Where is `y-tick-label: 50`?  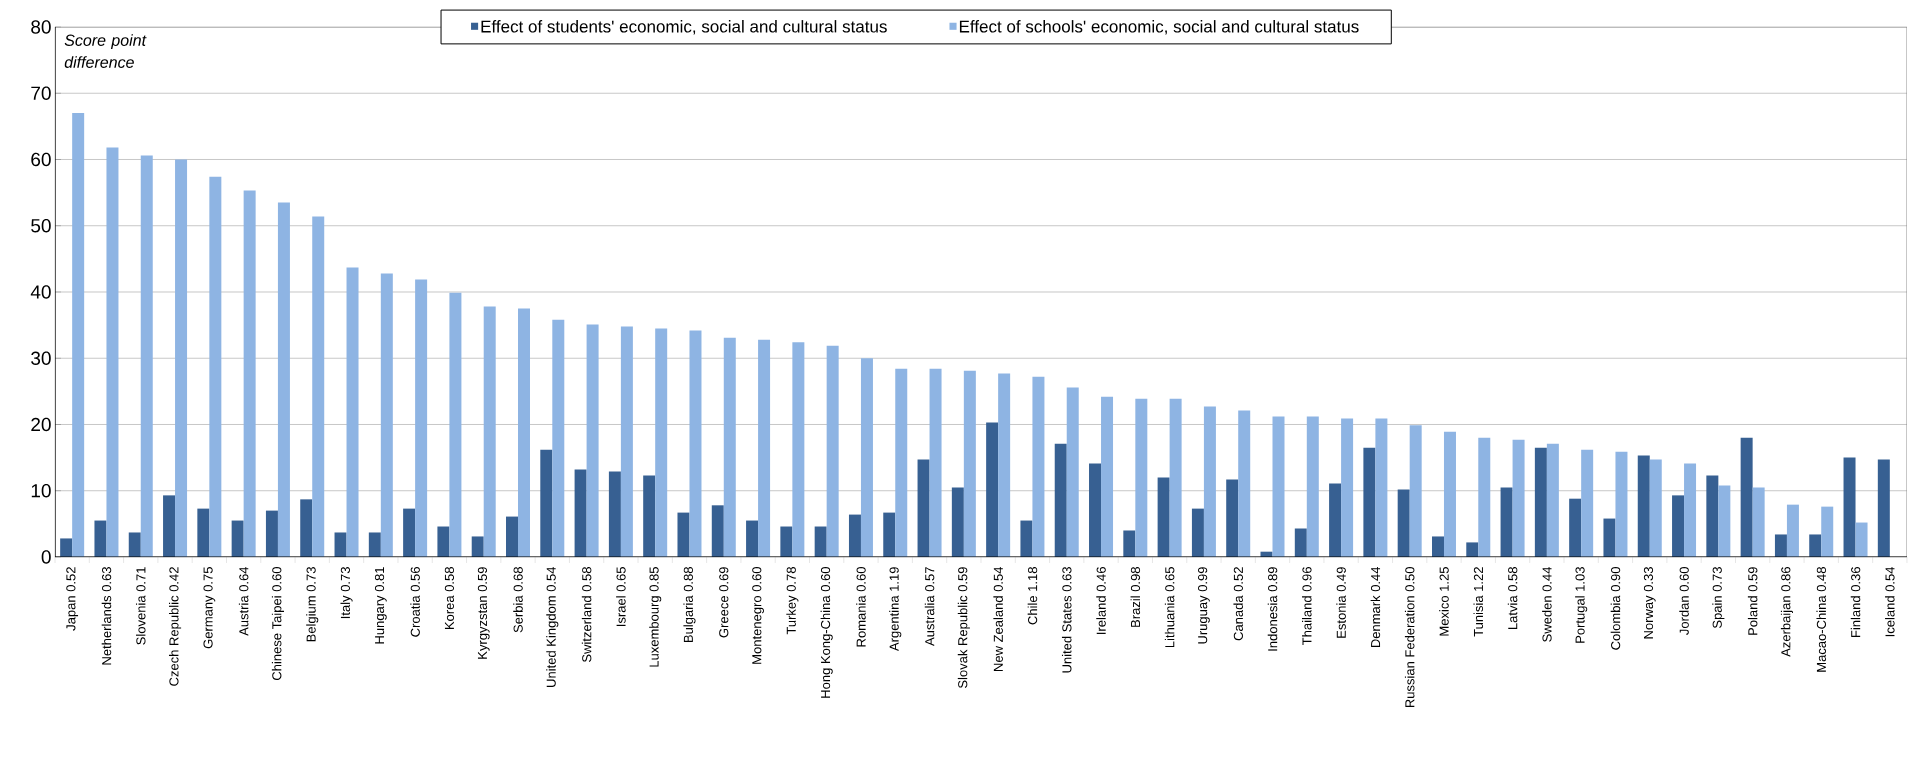
y-tick-label: 50 is located at coordinates (41, 226).